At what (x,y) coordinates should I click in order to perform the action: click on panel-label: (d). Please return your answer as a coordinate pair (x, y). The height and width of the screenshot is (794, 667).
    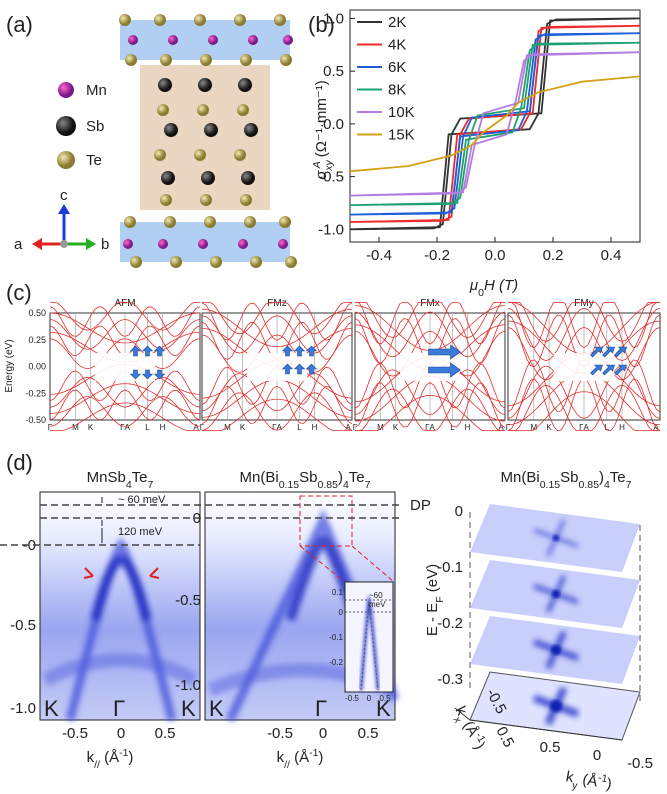
    Looking at the image, I should click on (19, 462).